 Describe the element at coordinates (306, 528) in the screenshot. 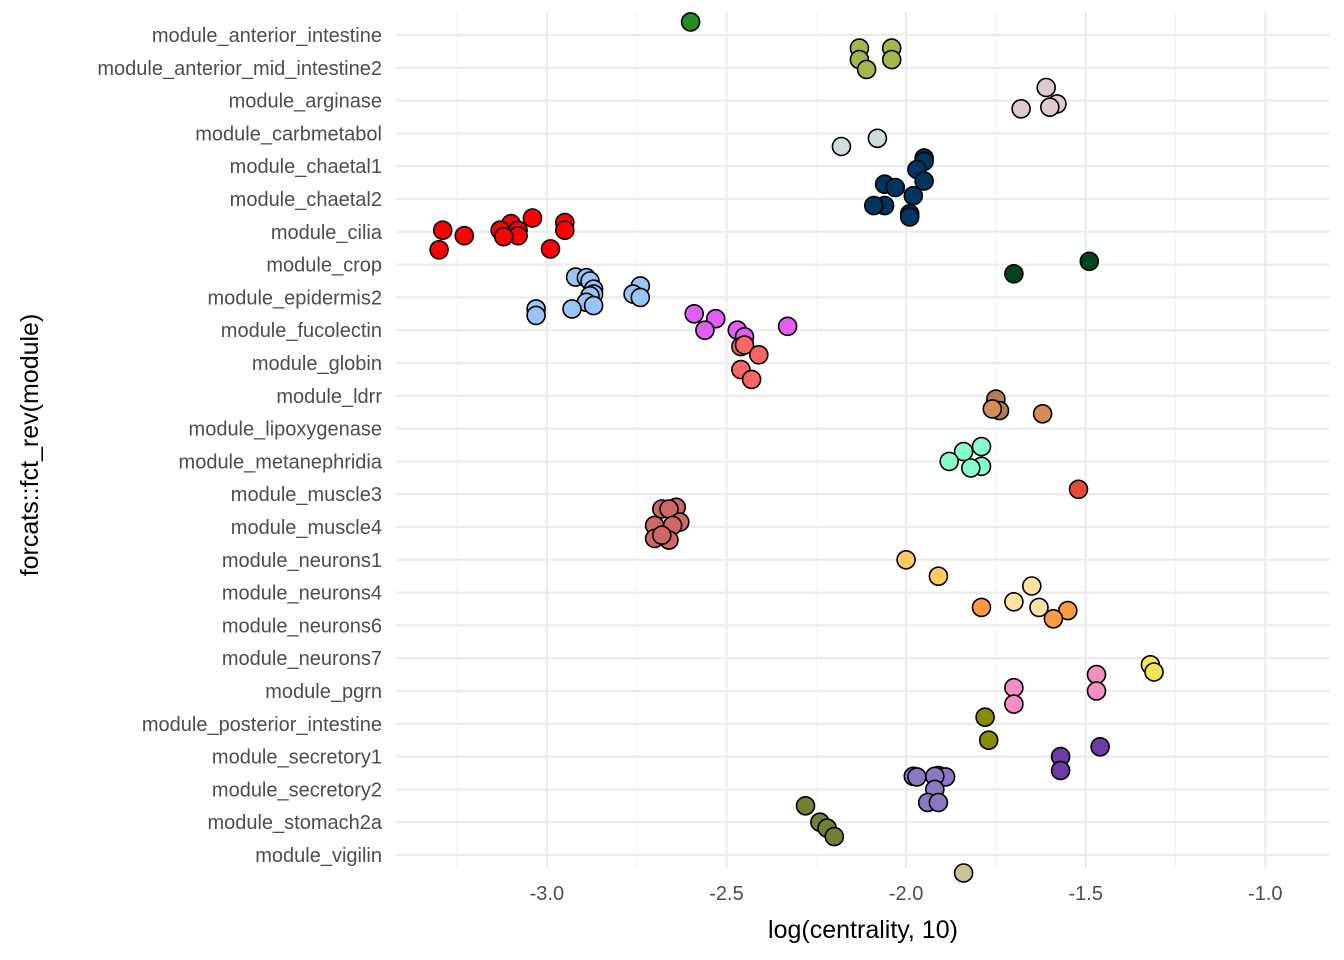

I see `y-tick-label: module_muscle4` at that location.